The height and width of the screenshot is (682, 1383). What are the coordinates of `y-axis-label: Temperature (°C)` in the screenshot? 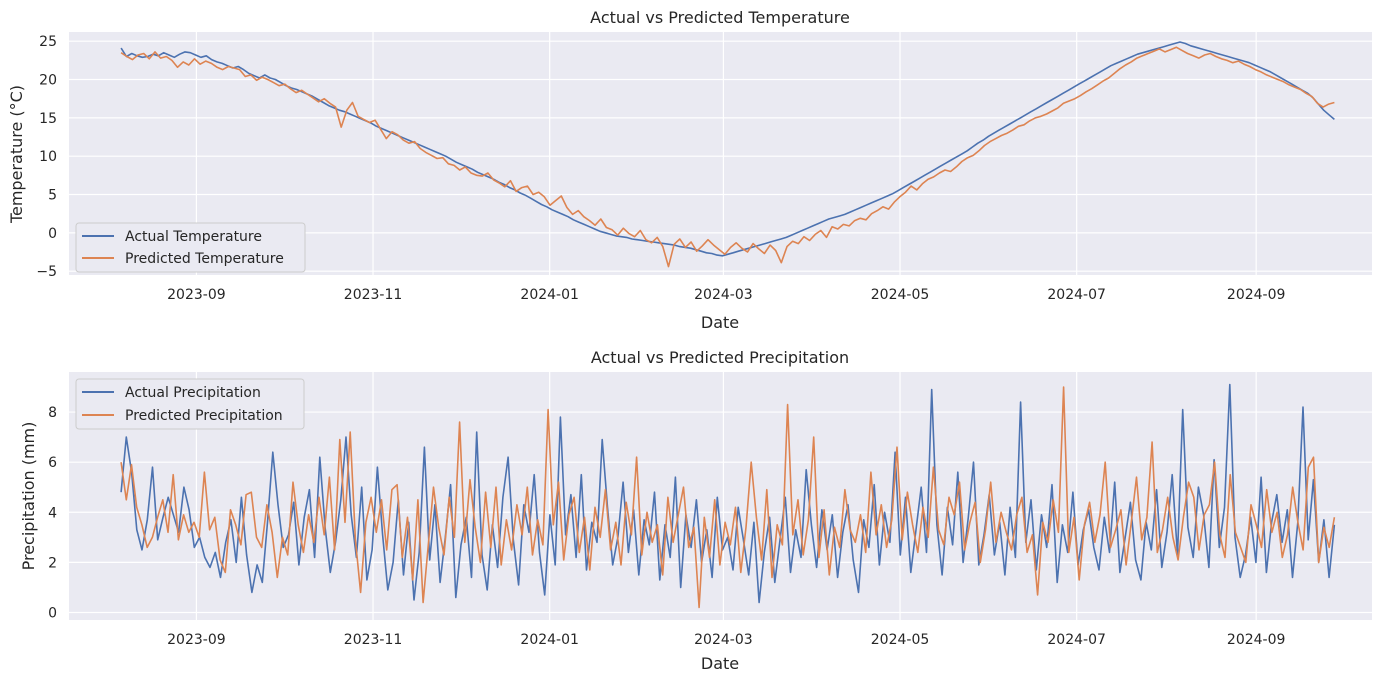 It's located at (16, 154).